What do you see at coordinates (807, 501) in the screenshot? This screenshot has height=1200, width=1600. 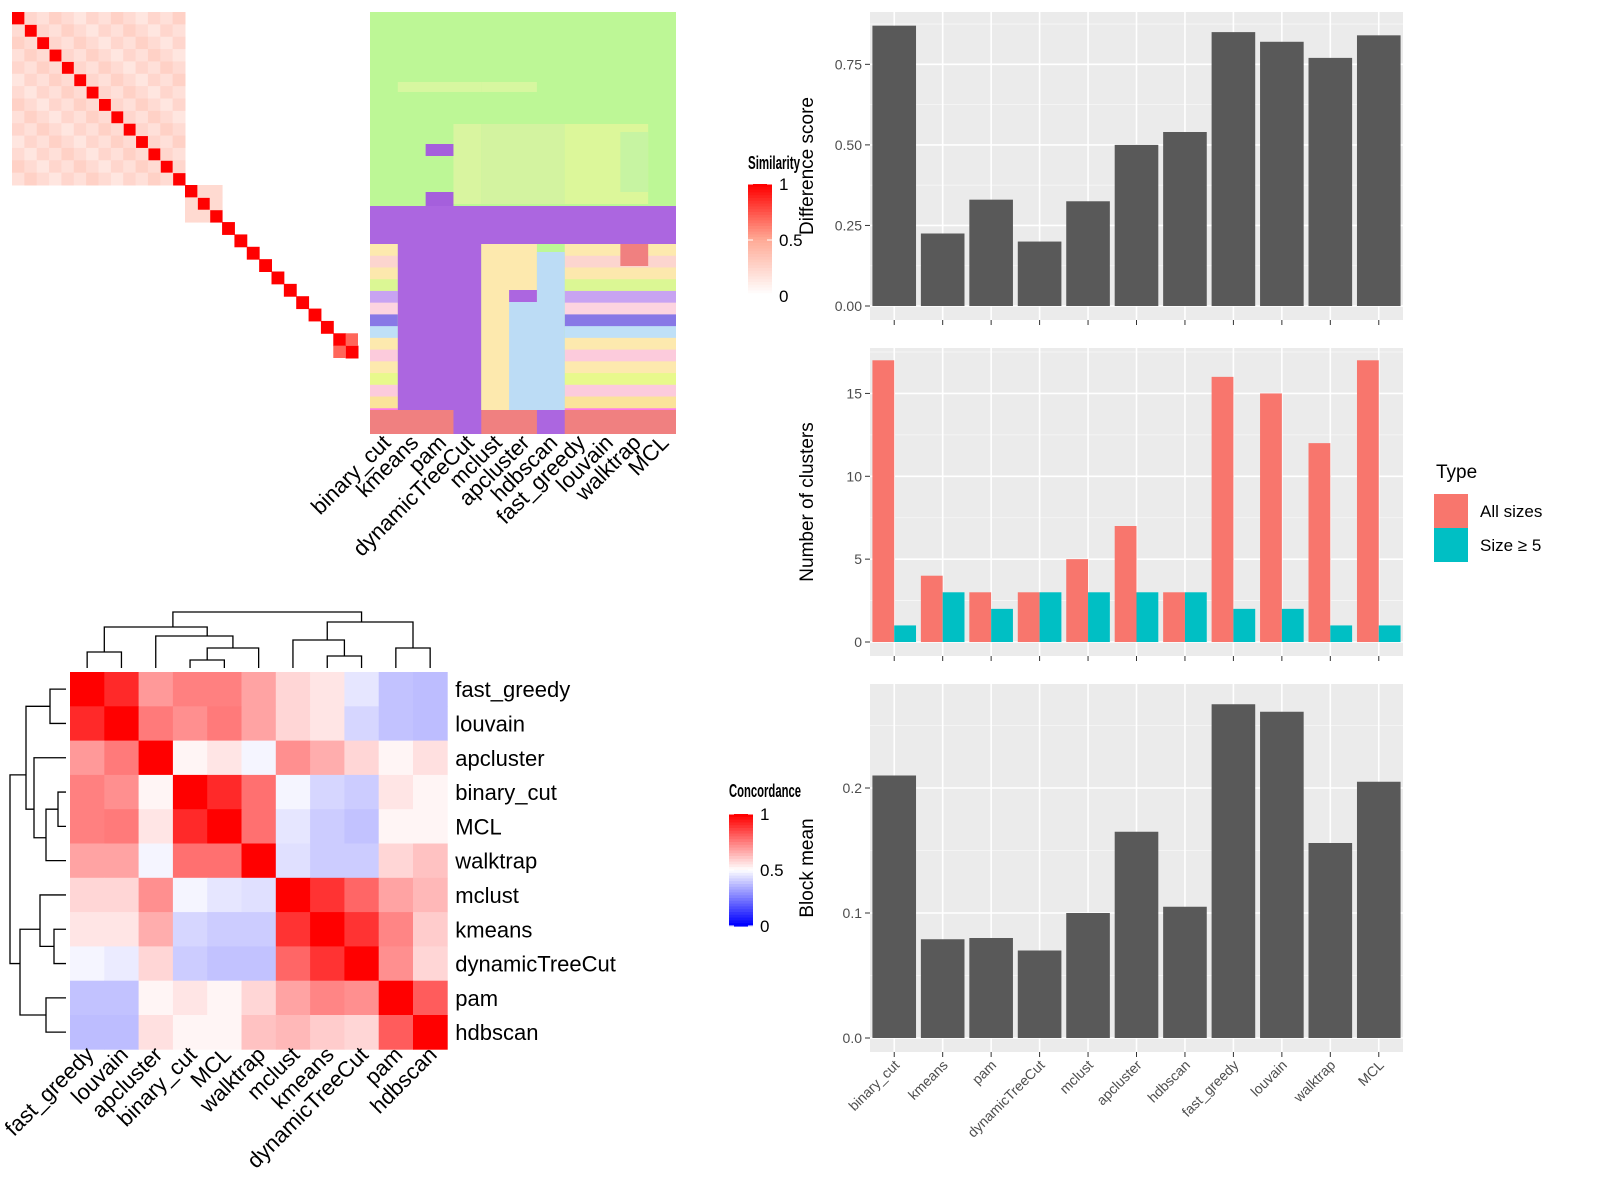 I see `y-axis-title: Number of clusters` at bounding box center [807, 501].